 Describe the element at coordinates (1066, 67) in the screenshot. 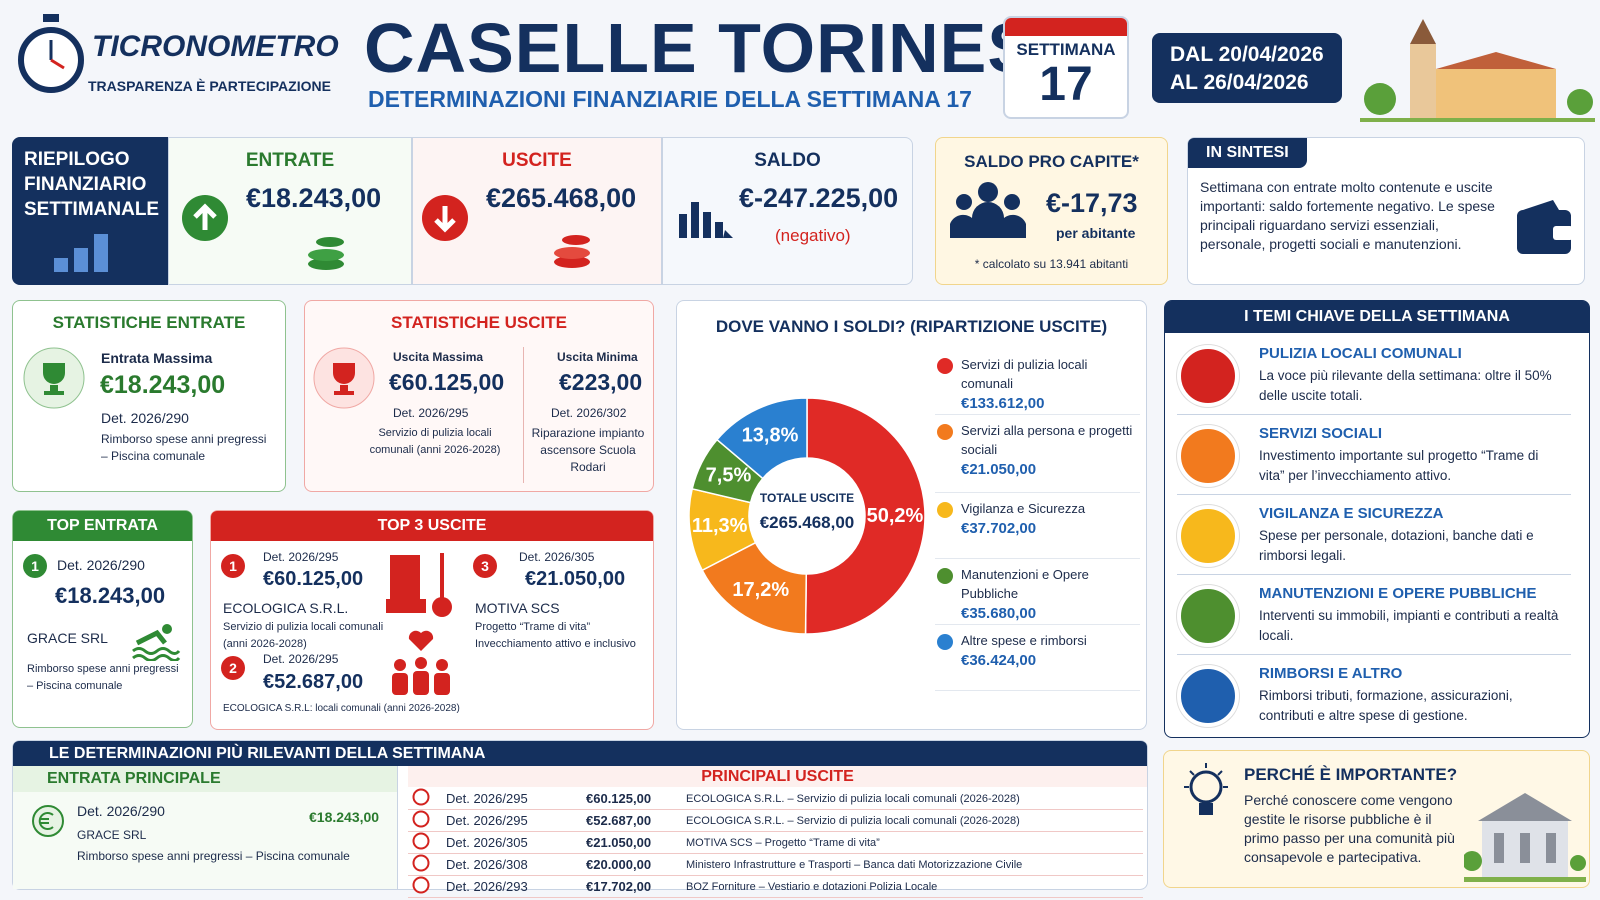

I see `calendar: SETTIMANA 17` at that location.